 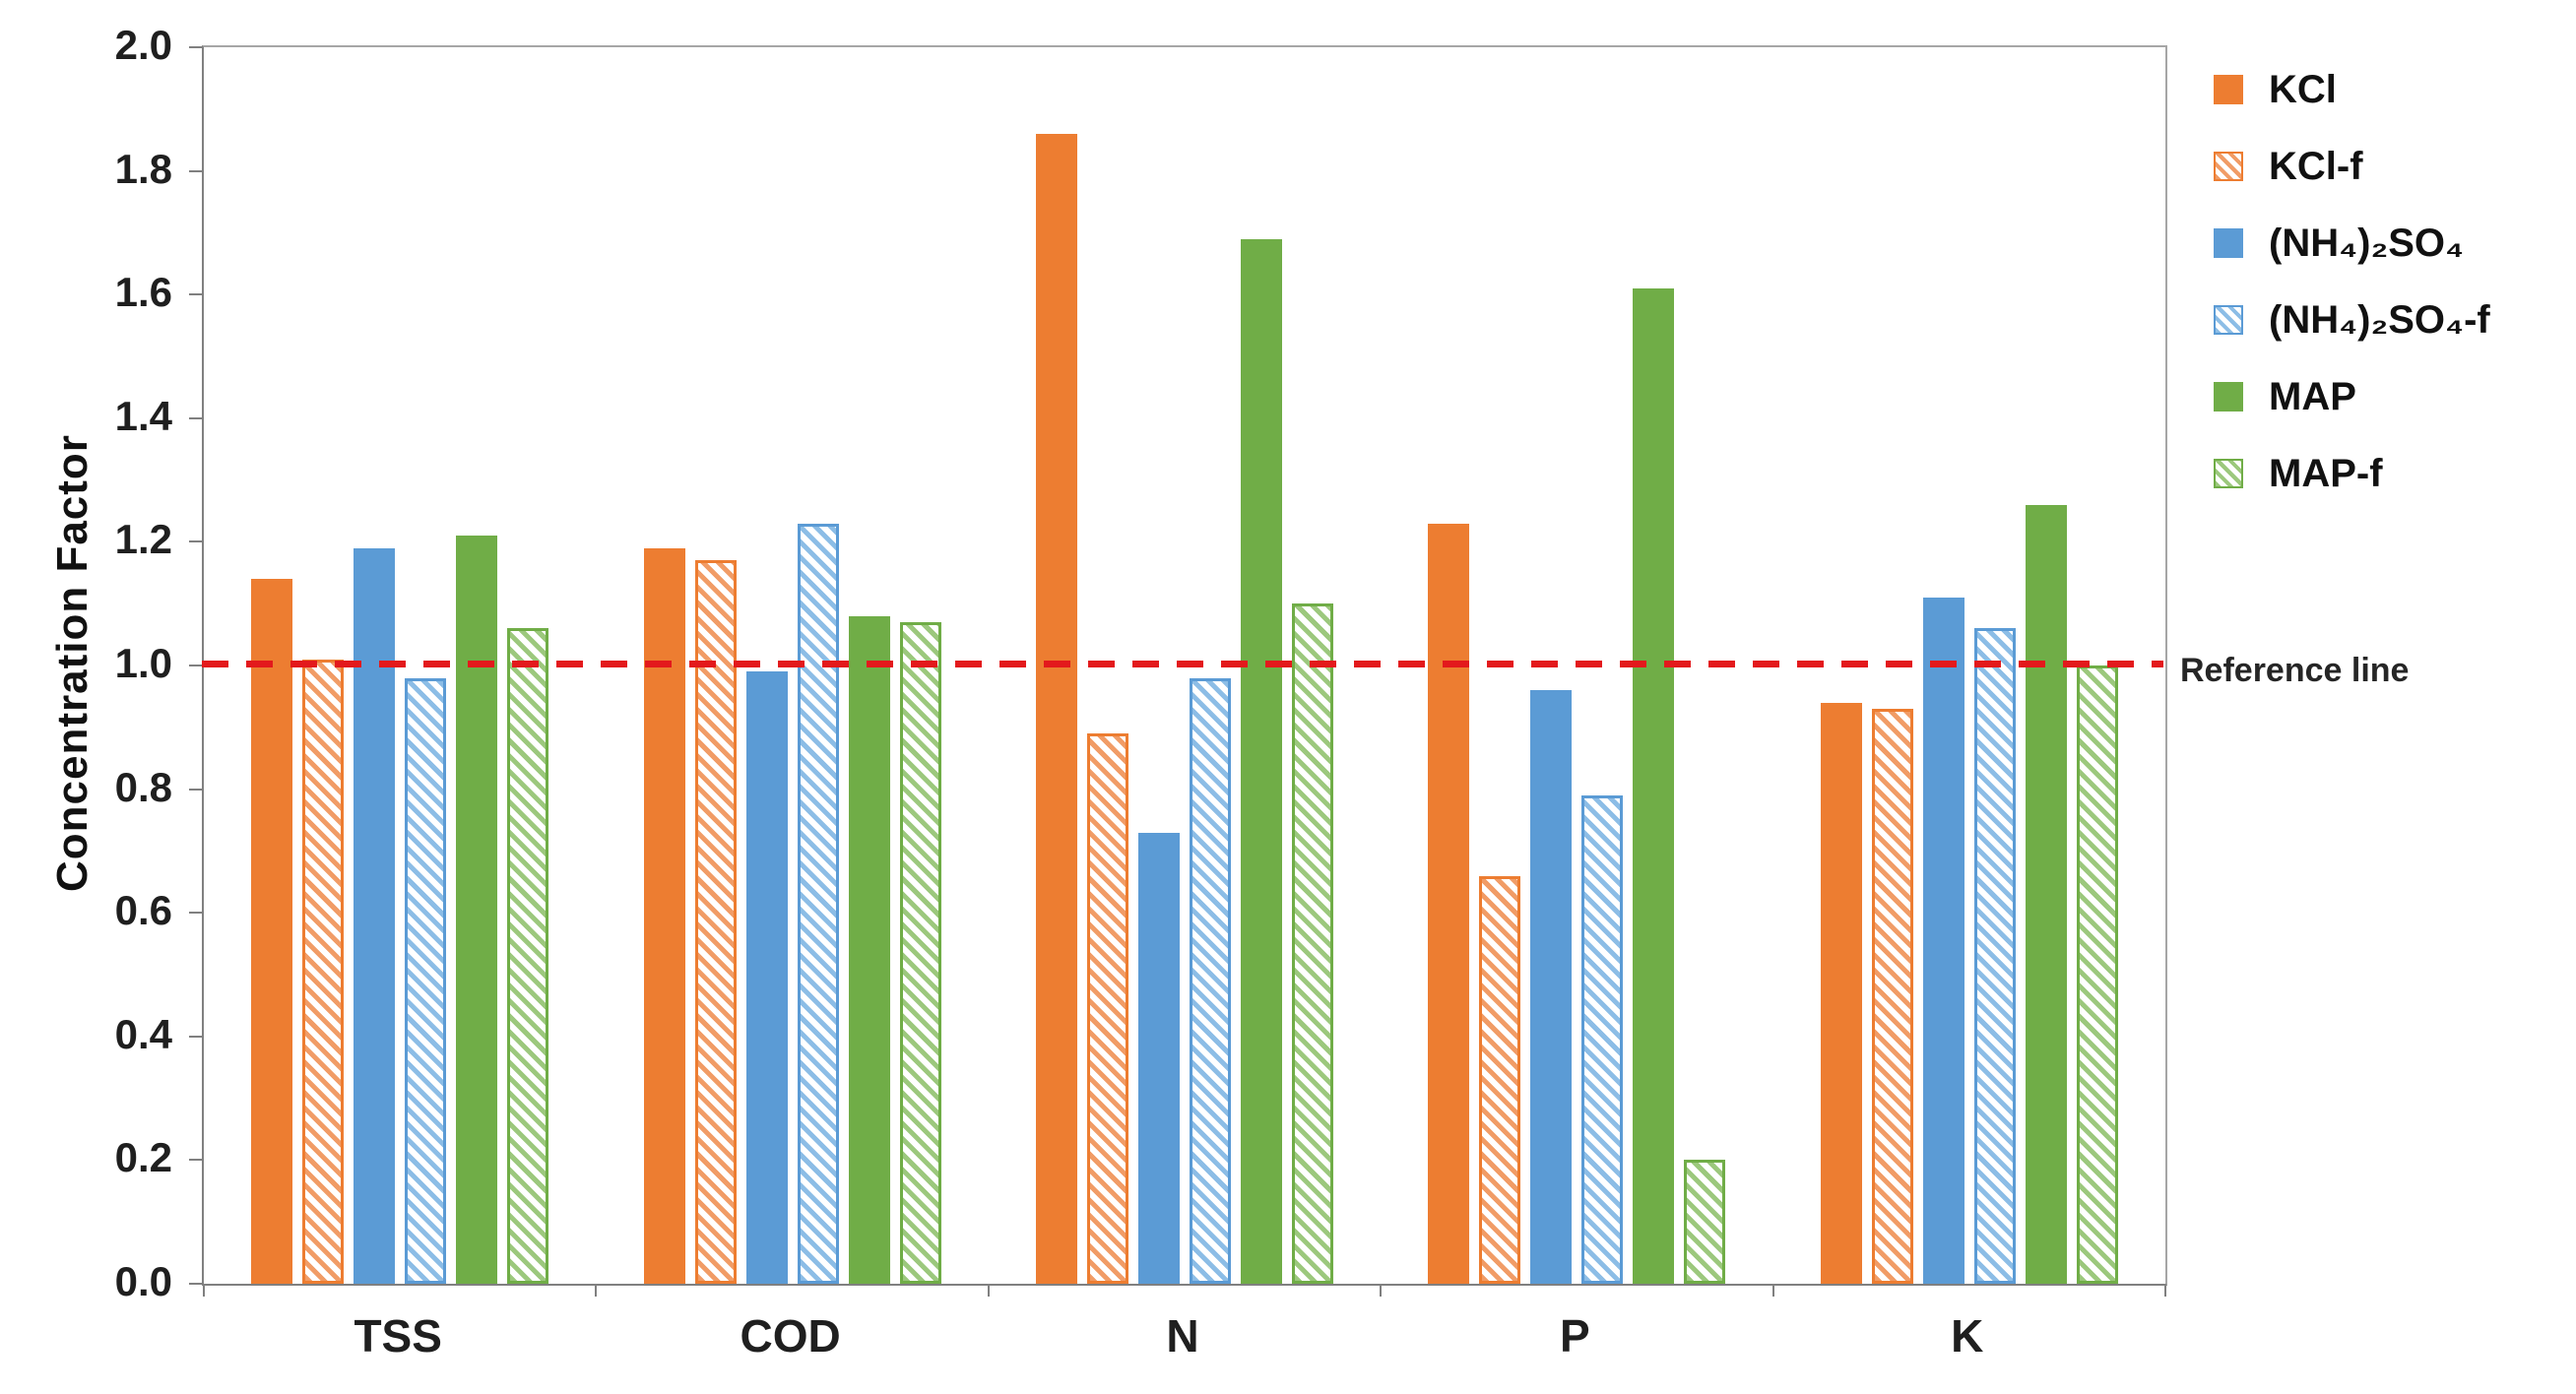 What do you see at coordinates (818, 904) in the screenshot?
I see `bar-COD-(NH₄)₂SO₄-f` at bounding box center [818, 904].